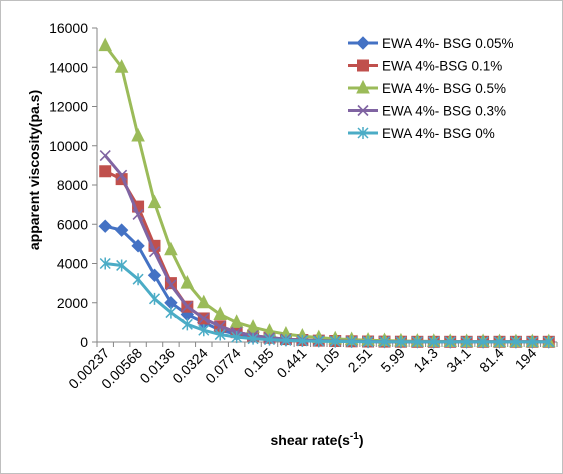 This screenshot has width=563, height=474. What do you see at coordinates (444, 111) in the screenshot?
I see `legend-label: EWA 4%- BSG 0.3%` at bounding box center [444, 111].